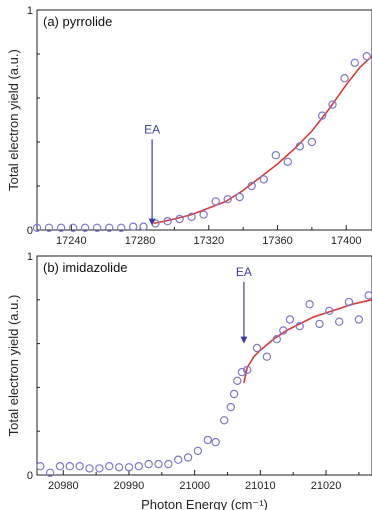  I want to click on panel-b-title: (b) imidazolide, so click(85, 267).